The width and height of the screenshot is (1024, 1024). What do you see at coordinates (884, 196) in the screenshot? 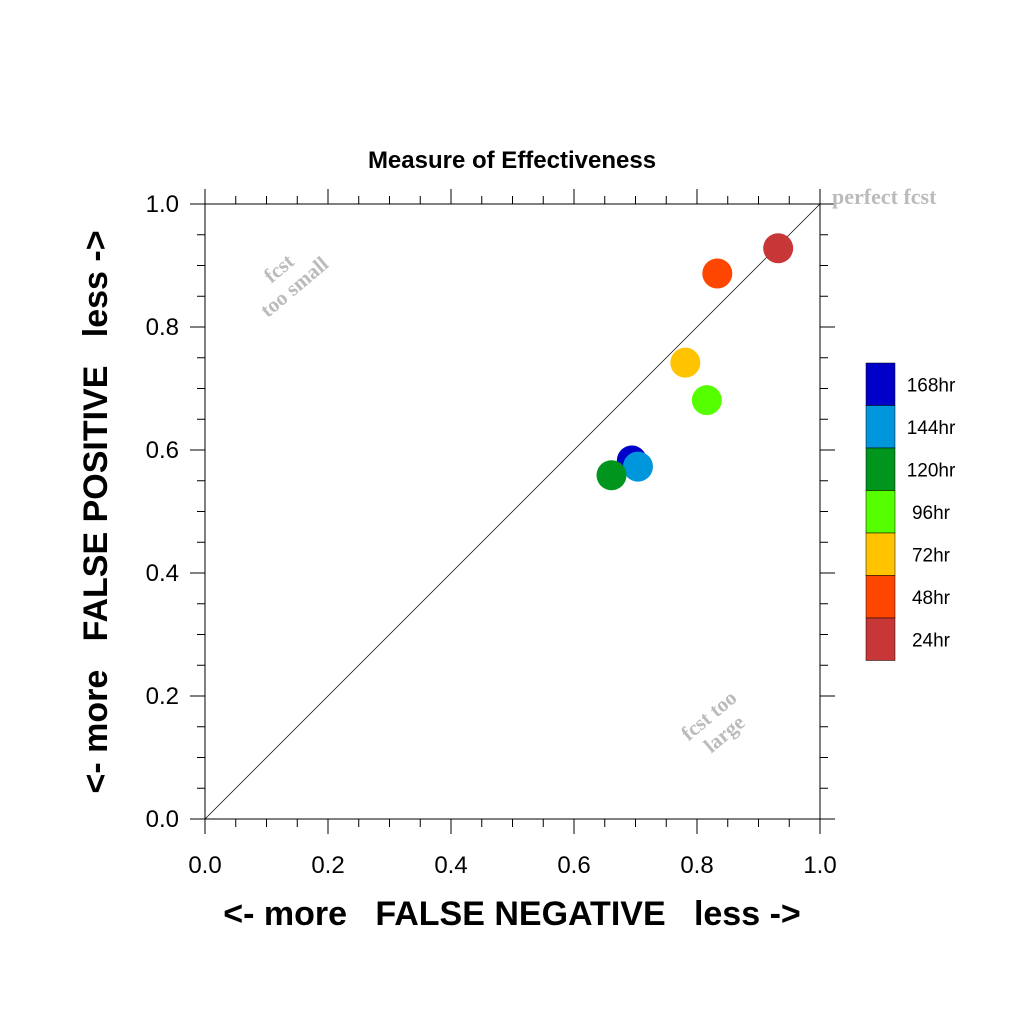
I see `perfect-forecast-annotation: perfect fcst` at bounding box center [884, 196].